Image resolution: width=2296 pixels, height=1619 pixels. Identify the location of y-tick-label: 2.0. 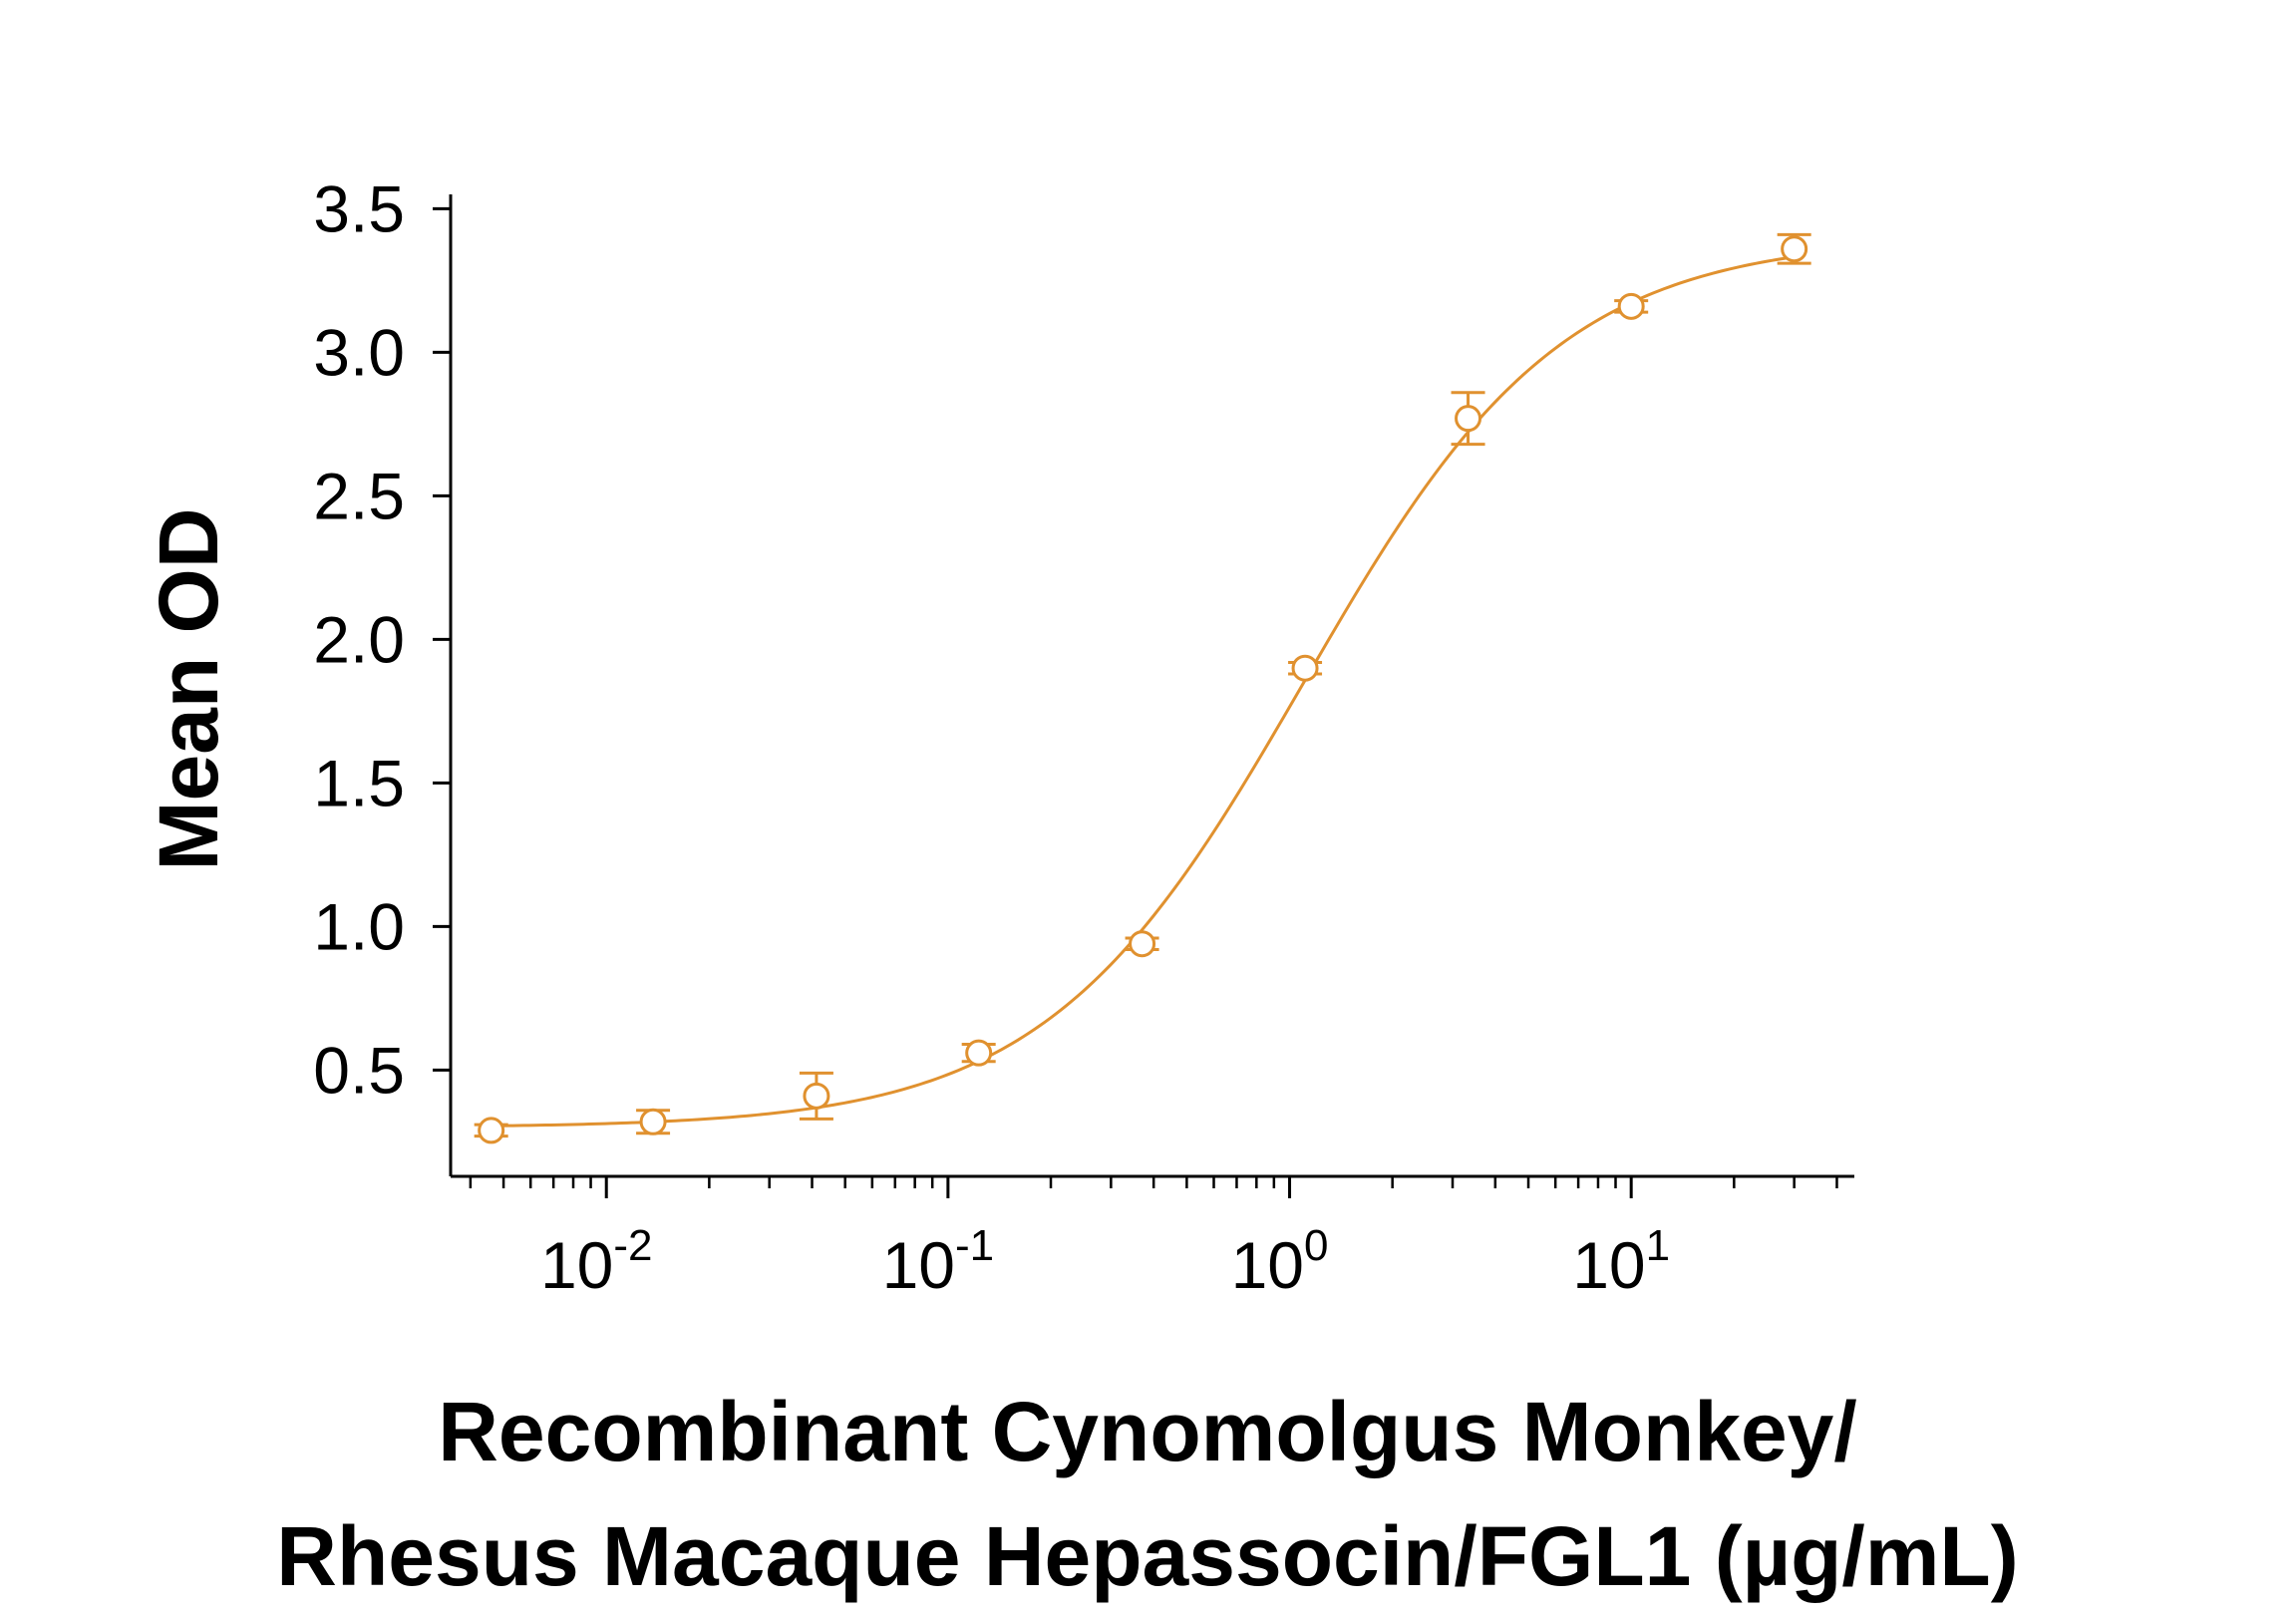
(359, 639).